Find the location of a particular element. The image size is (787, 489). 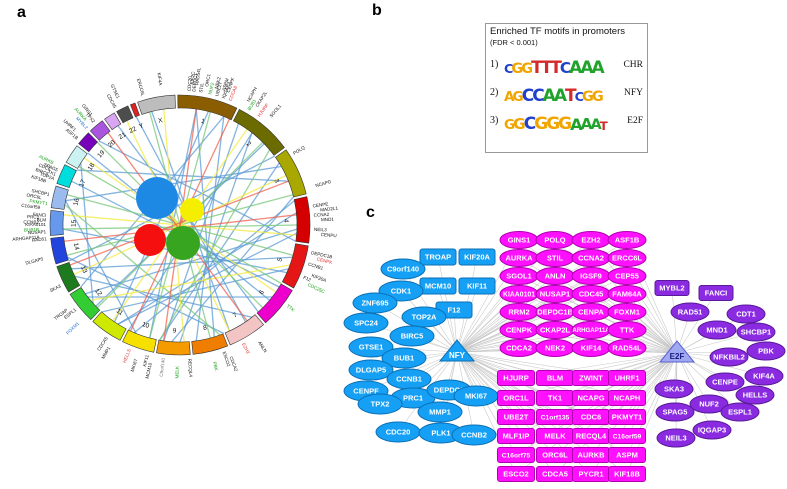

chromosome-number-3: 3 is located at coordinates (276, 181).